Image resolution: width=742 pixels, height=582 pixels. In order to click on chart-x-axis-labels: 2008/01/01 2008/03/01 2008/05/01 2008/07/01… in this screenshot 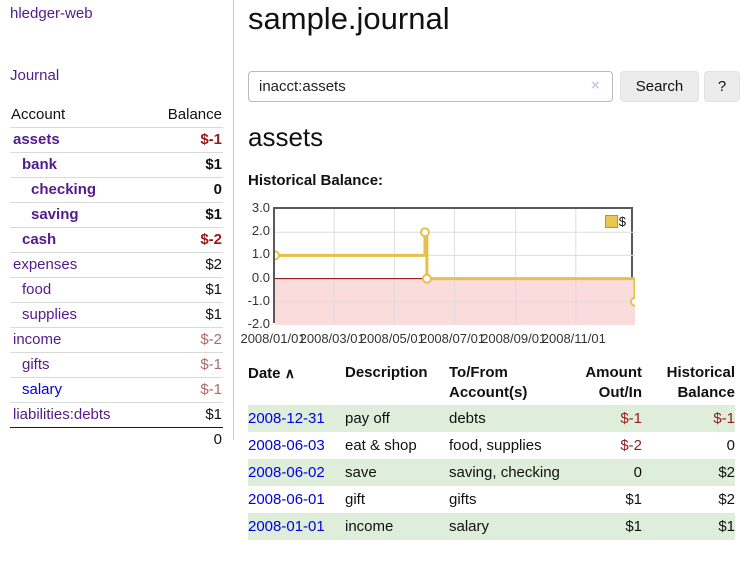, I will do `click(436, 339)`.